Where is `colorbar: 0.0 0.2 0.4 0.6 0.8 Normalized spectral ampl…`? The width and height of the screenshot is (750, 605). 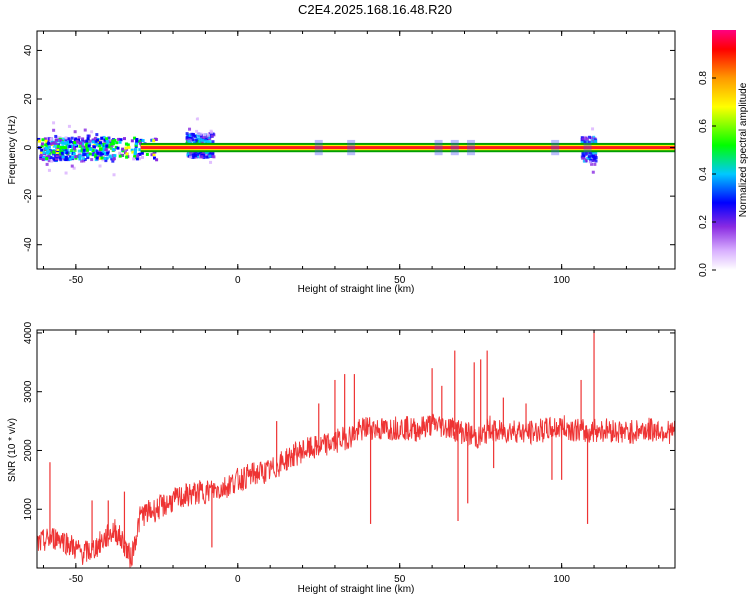
colorbar: 0.0 0.2 0.4 0.6 0.8 Normalized spectral ampl… is located at coordinates (723, 153).